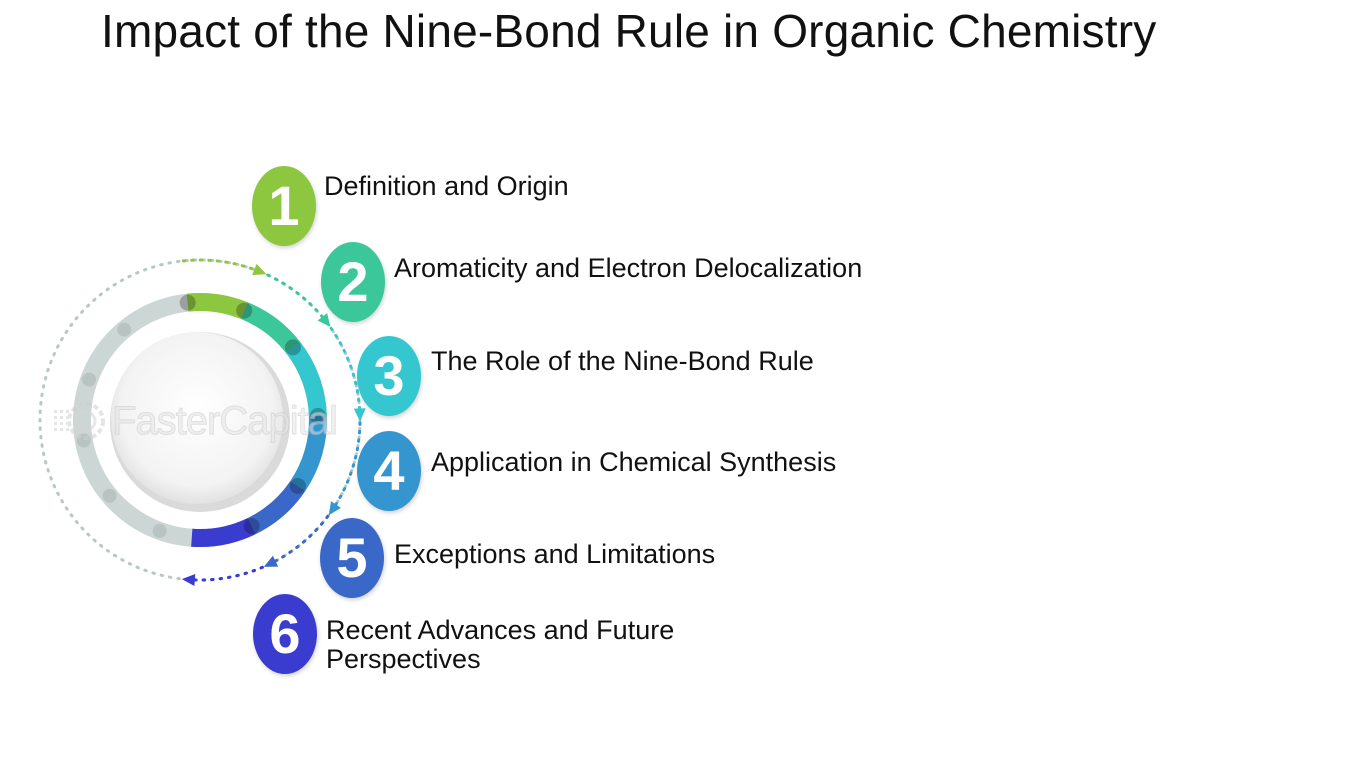 This screenshot has height=759, width=1350. Describe the element at coordinates (352, 558) in the screenshot. I see `step-5-number-badge: 5` at that location.